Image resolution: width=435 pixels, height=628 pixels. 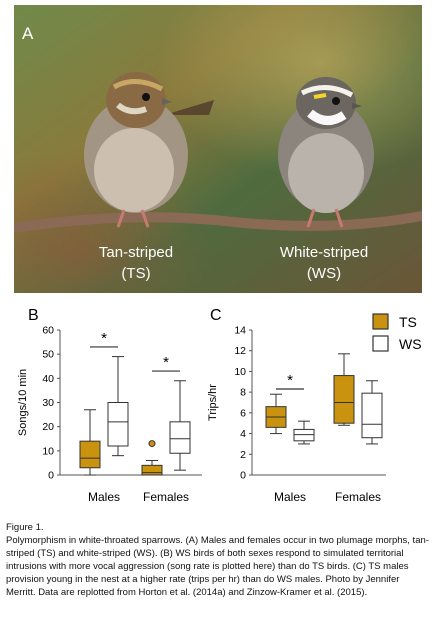 What do you see at coordinates (23, 402) in the screenshot?
I see `y-axis-label: Songs/10 min` at bounding box center [23, 402].